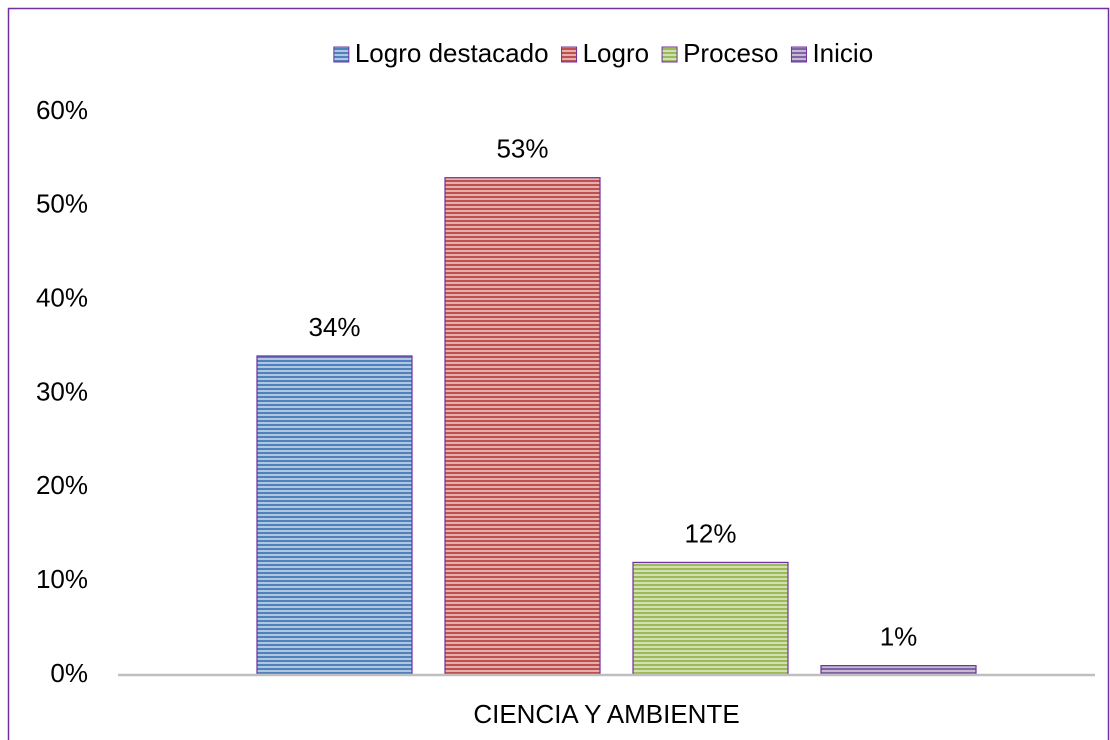  What do you see at coordinates (730, 53) in the screenshot?
I see `legend-label: Proceso` at bounding box center [730, 53].